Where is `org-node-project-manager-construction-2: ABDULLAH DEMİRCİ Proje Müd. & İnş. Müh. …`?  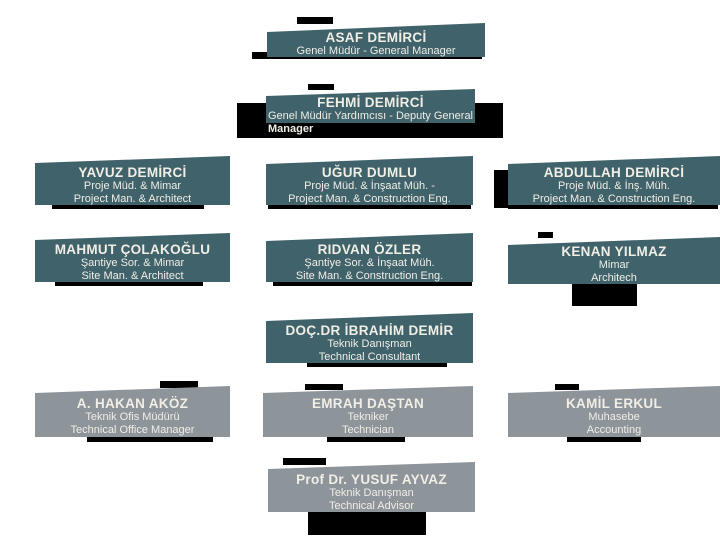
org-node-project-manager-construction-2: ABDULLAH DEMİRCİ Proje Müd. & İnş. Müh. … is located at coordinates (614, 180).